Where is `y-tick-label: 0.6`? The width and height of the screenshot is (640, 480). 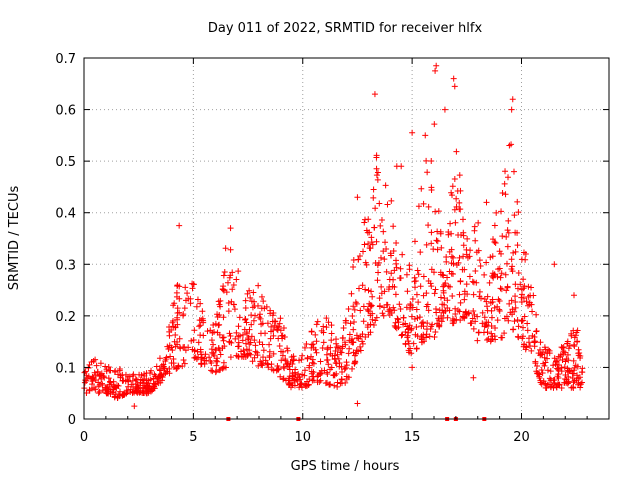
y-tick-label: 0.6 is located at coordinates (65, 111).